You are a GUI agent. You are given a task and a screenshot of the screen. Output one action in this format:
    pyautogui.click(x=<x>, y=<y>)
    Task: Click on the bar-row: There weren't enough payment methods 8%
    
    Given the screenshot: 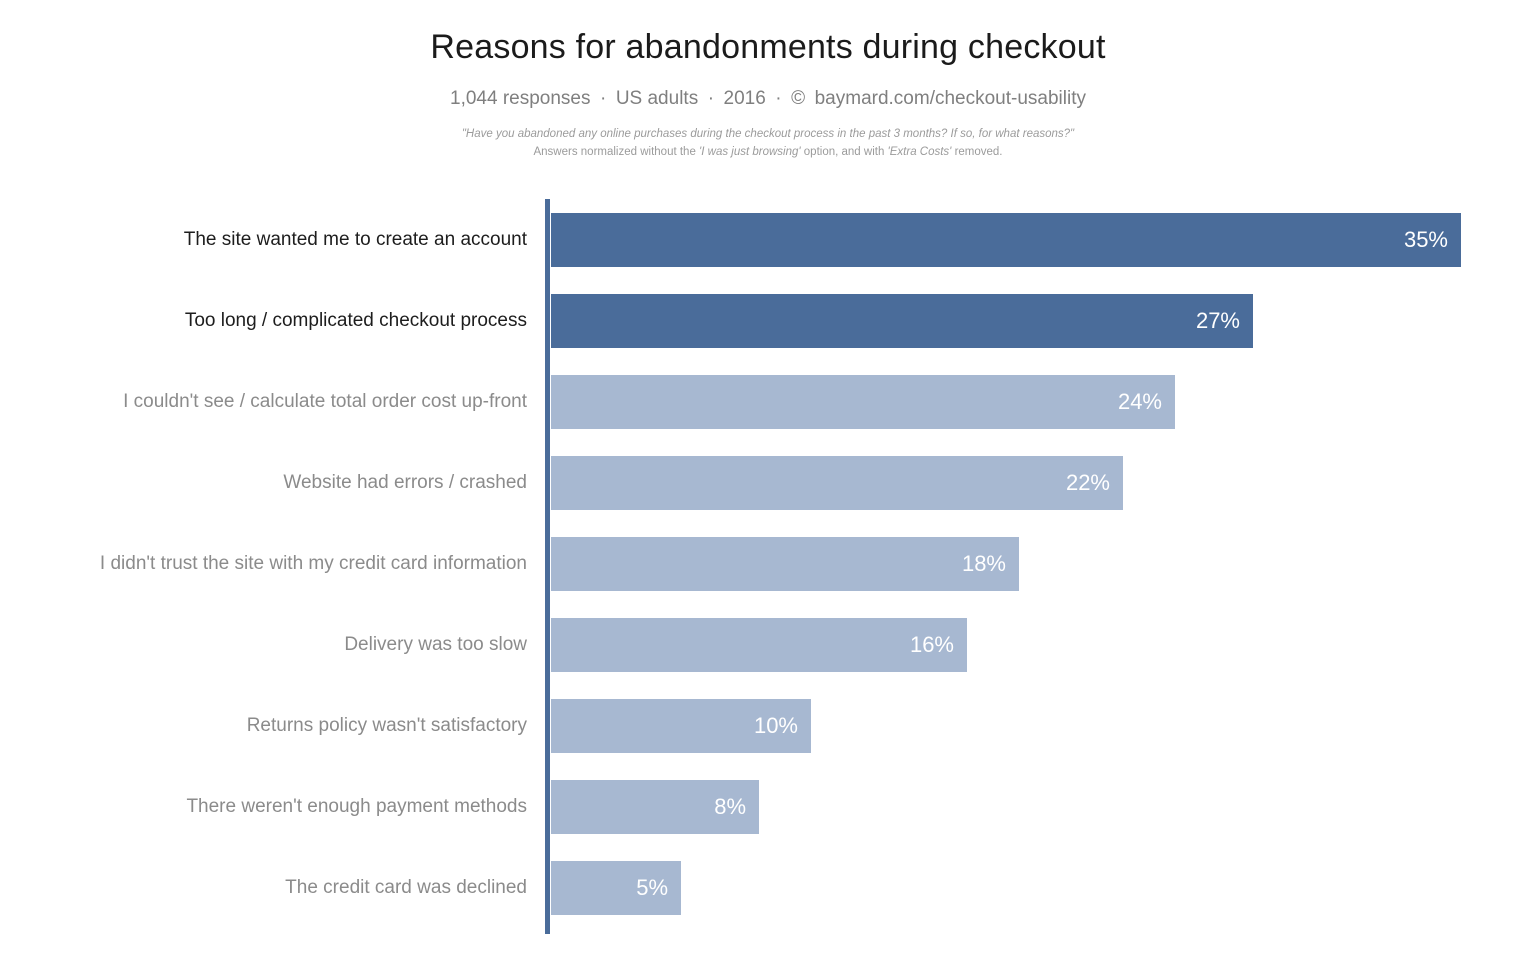 What is the action you would take?
    pyautogui.click(x=768, y=806)
    